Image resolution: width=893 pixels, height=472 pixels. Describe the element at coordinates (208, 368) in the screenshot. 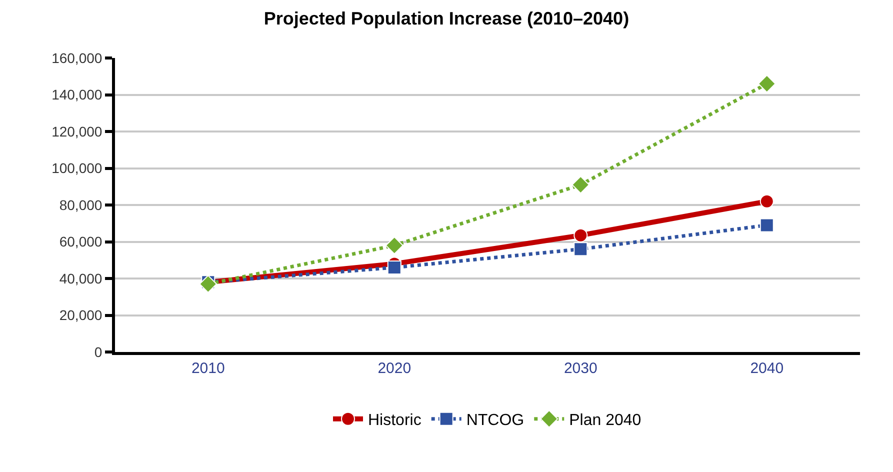

I see `x-tick-label: 2010` at that location.